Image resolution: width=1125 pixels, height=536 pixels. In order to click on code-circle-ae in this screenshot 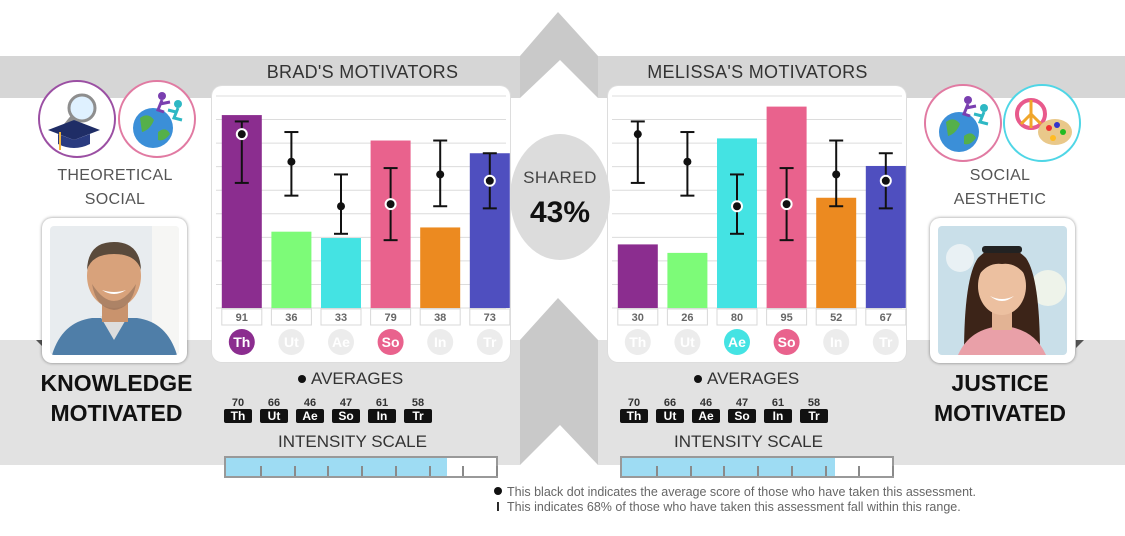, I will do `click(341, 342)`.